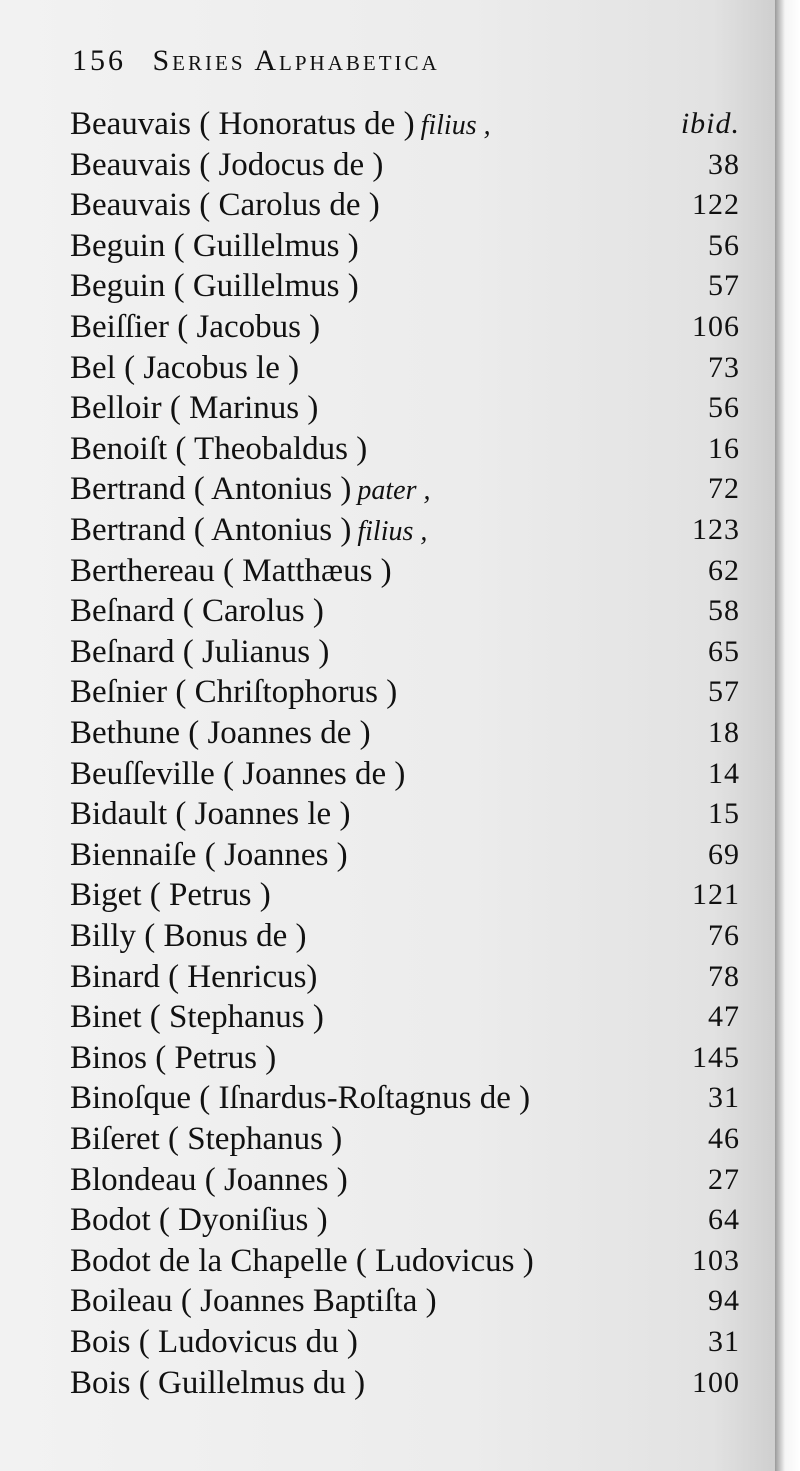  What do you see at coordinates (405, 327) in the screenshot?
I see `index-entry: Beiſſier ( Jacobus ) 106` at bounding box center [405, 327].